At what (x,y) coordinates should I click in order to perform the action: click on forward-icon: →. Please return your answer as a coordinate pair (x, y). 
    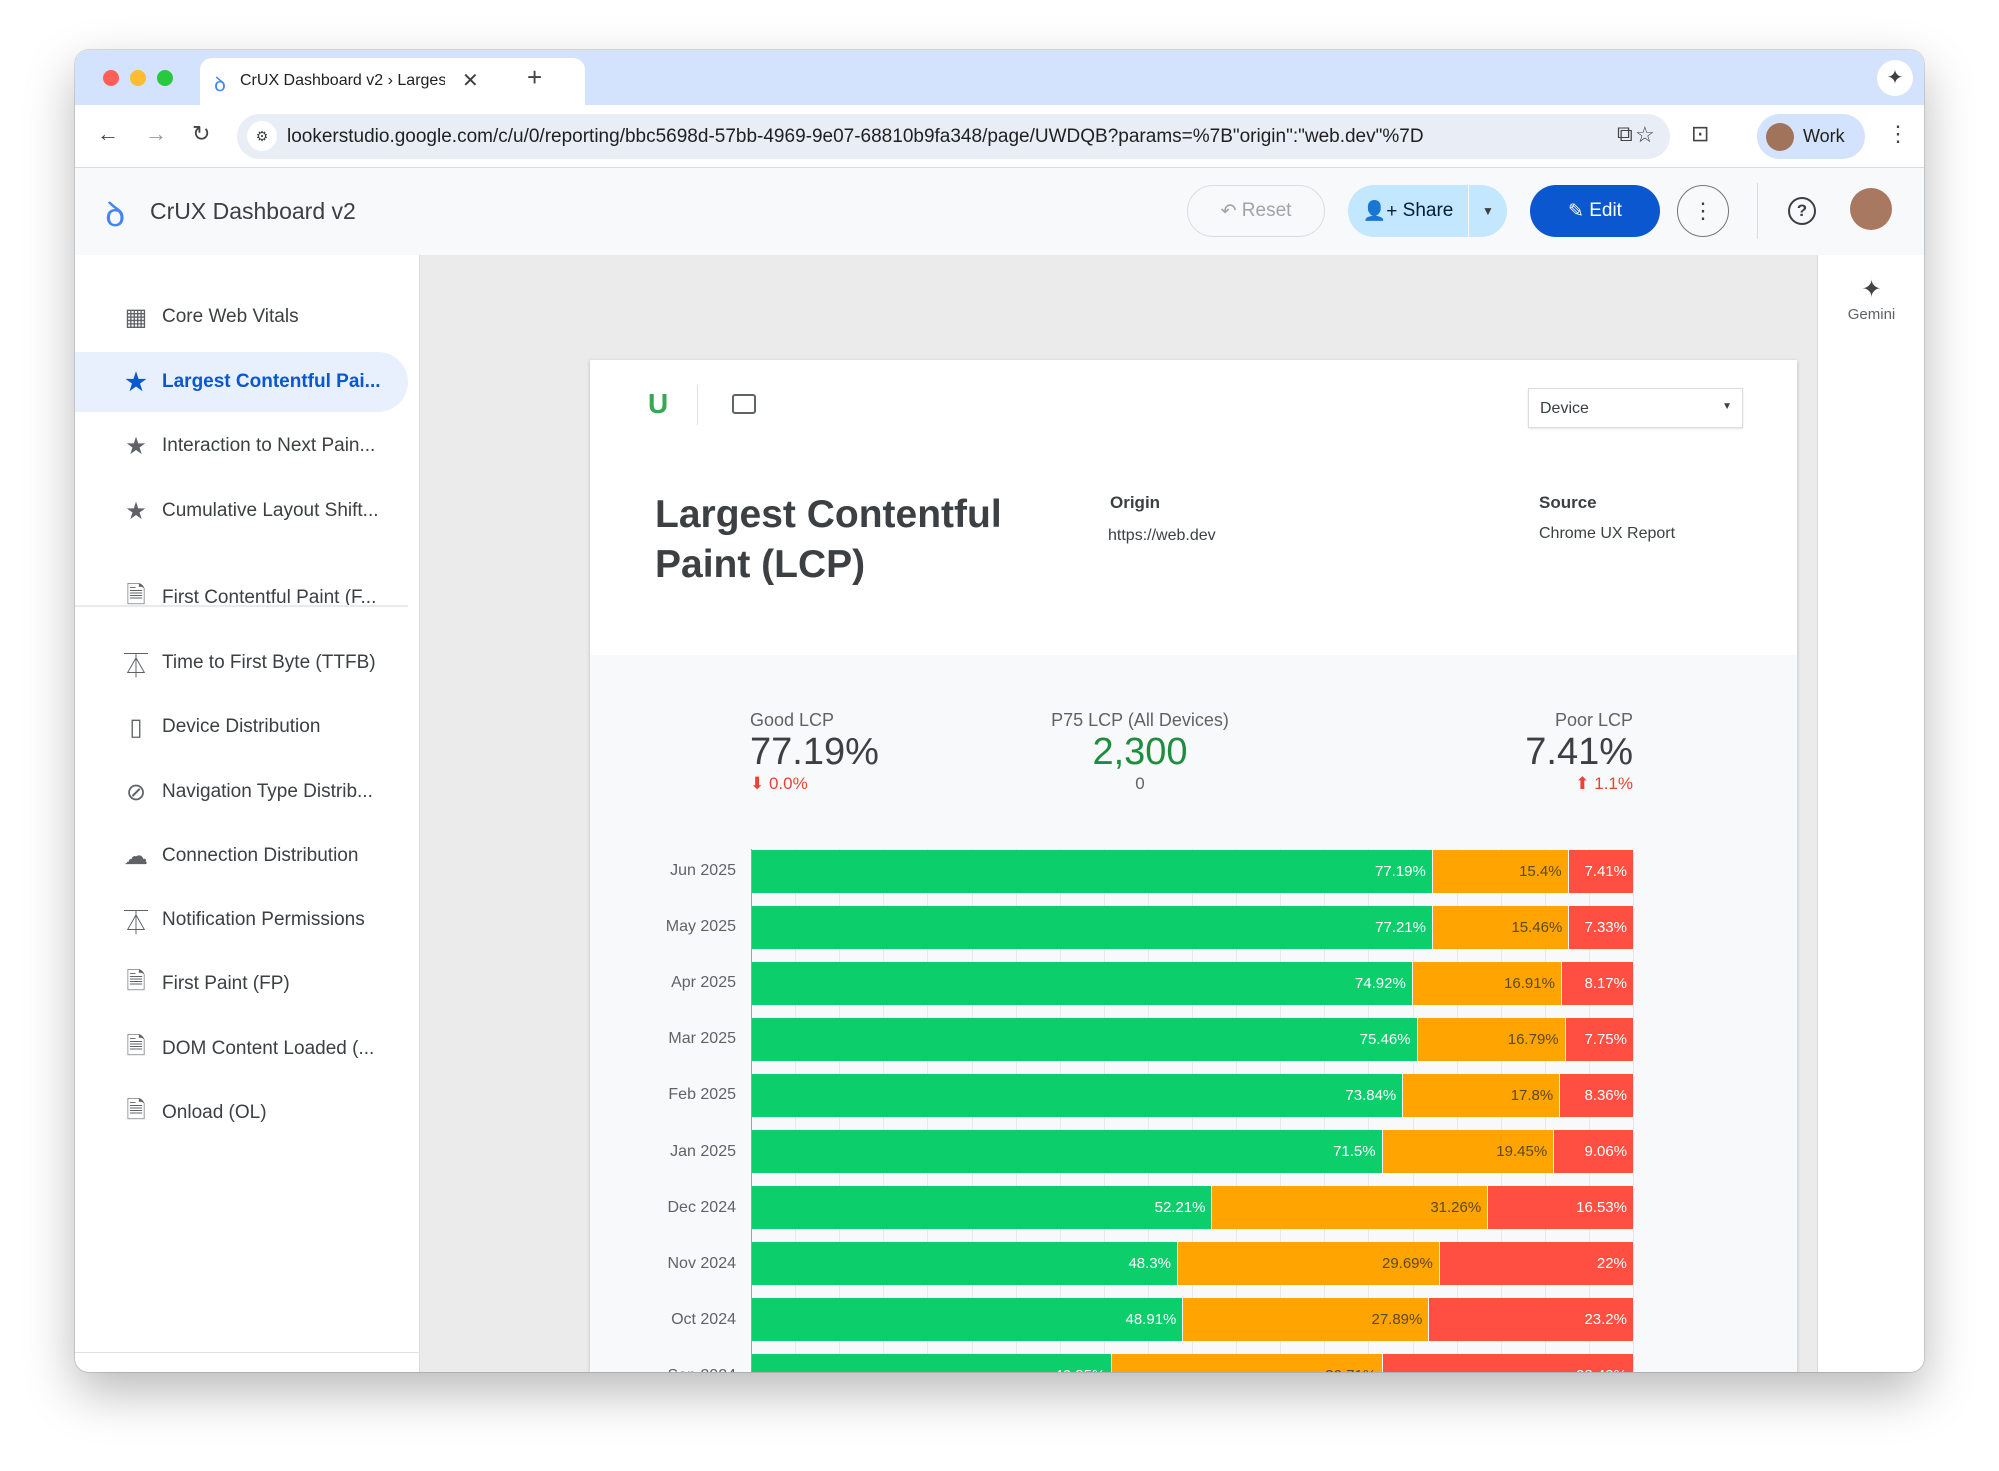
    Looking at the image, I should click on (156, 133).